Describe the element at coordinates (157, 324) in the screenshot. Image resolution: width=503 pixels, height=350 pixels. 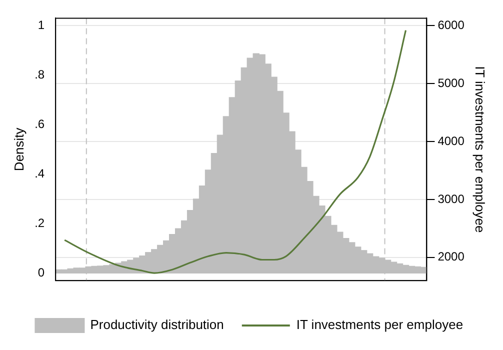
I see `legend-label: Productivity distribution` at that location.